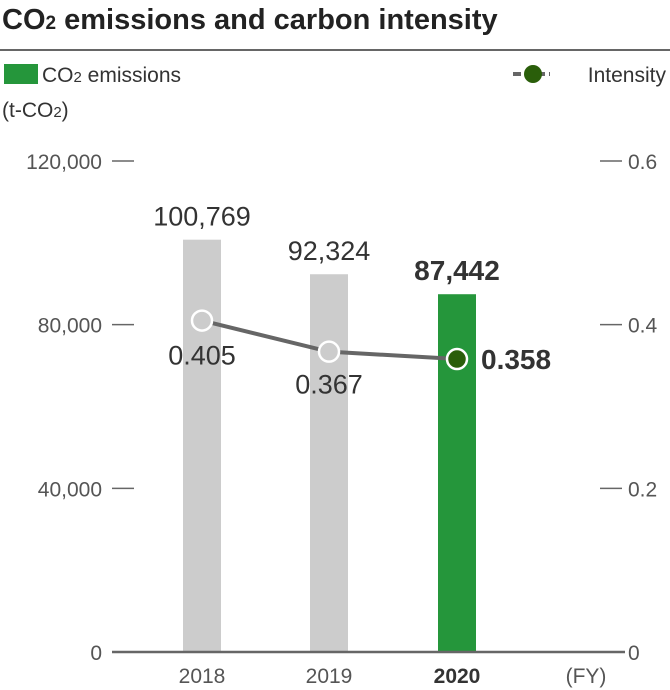  I want to click on intensity-point-2018, so click(202, 320).